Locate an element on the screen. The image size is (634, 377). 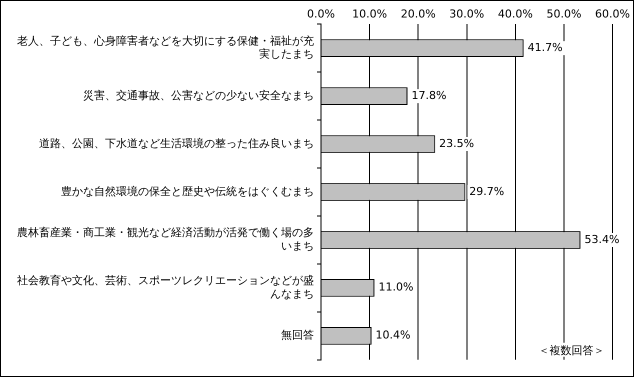
y-tick-label: 社会教育や文化、芸術、スポーツレクリエーションなどが盛んなまち is located at coordinates (165, 287).